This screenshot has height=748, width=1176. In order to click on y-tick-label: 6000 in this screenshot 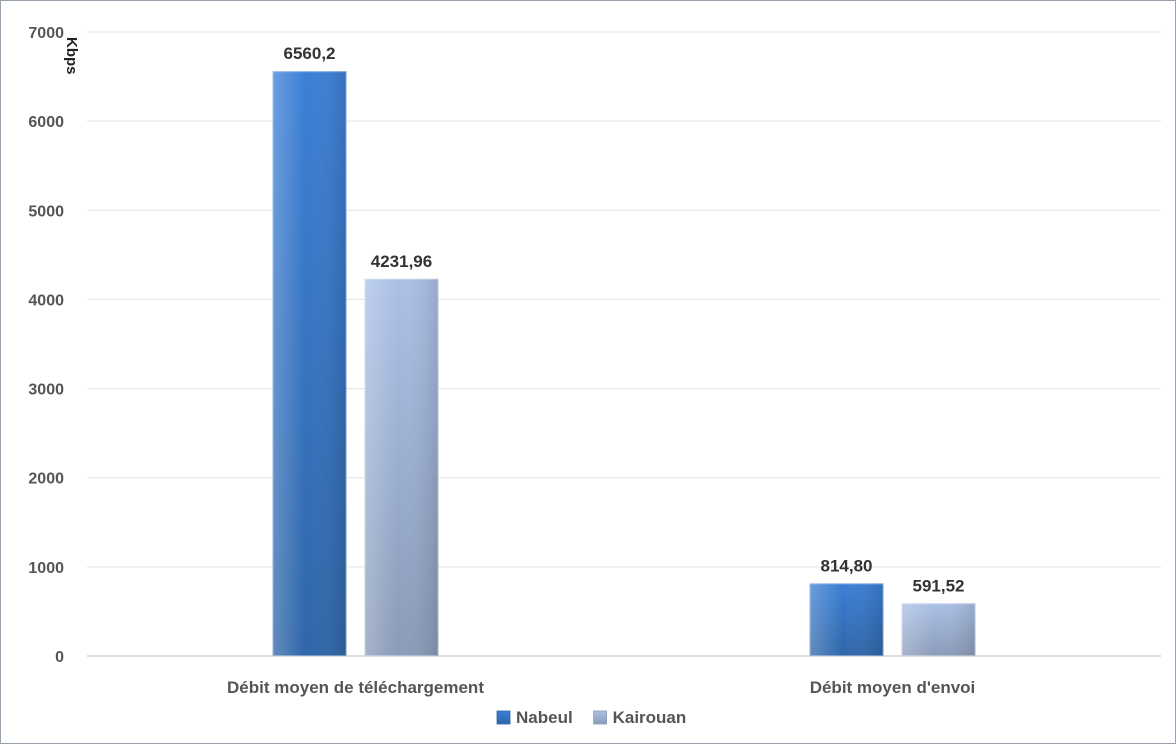, I will do `click(46, 122)`.